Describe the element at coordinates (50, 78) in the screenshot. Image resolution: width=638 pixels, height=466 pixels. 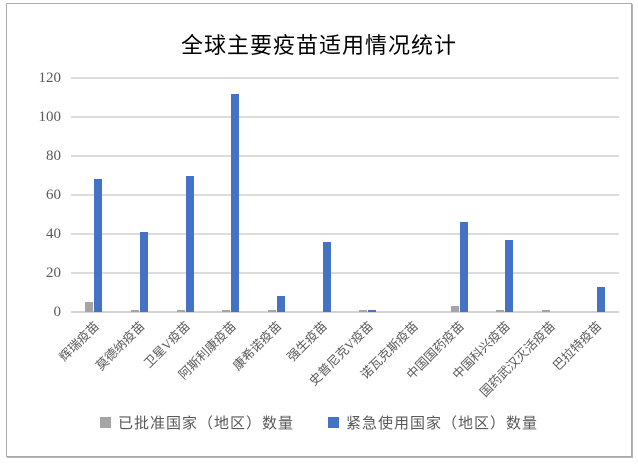
I see `y-axis-tick-label: 120` at that location.